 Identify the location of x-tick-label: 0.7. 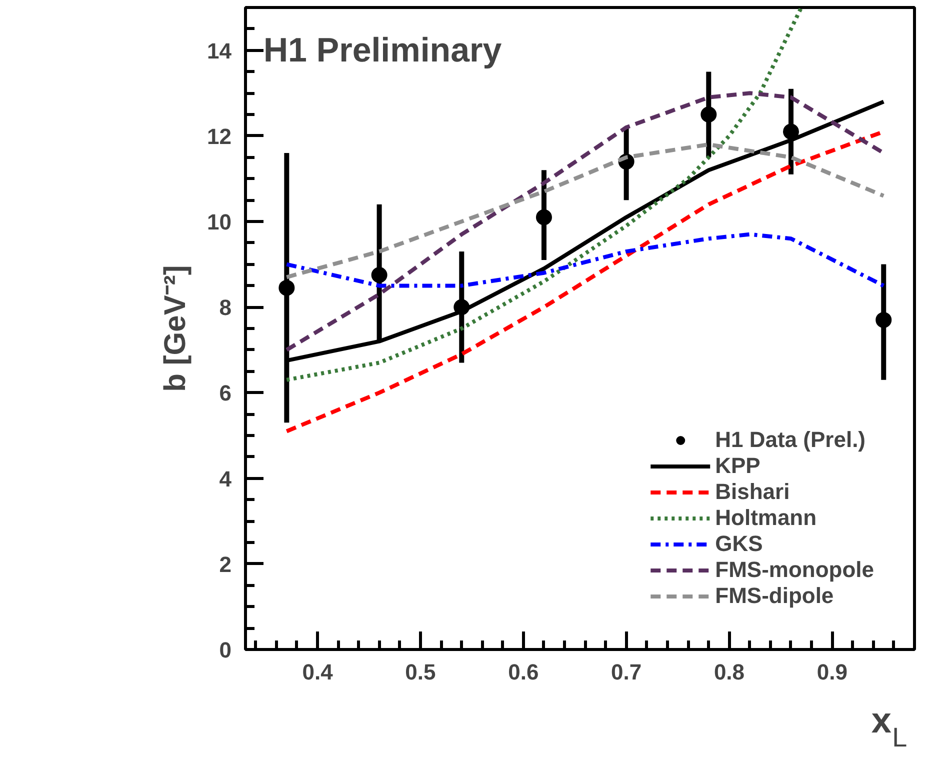
(626, 672).